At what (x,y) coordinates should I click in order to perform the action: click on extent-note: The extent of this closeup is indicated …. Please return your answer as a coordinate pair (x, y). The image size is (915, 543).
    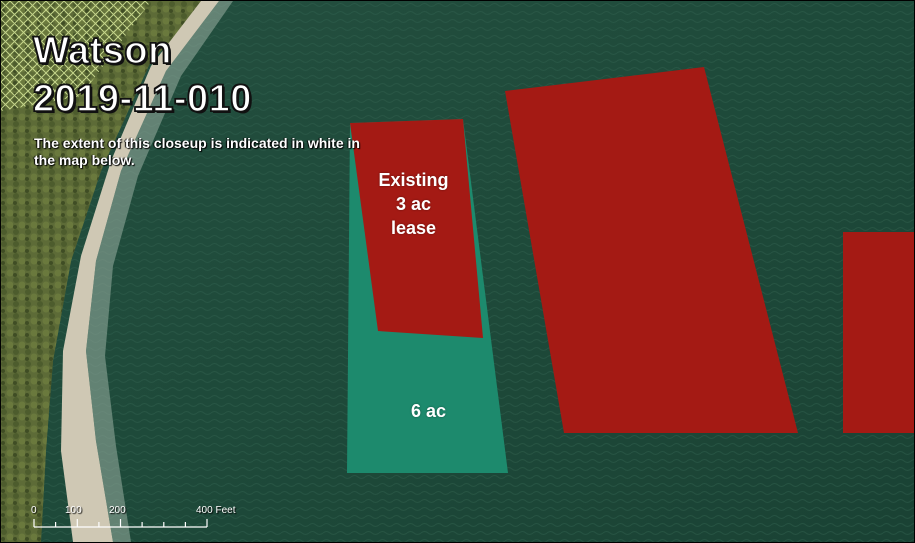
    Looking at the image, I should click on (197, 151).